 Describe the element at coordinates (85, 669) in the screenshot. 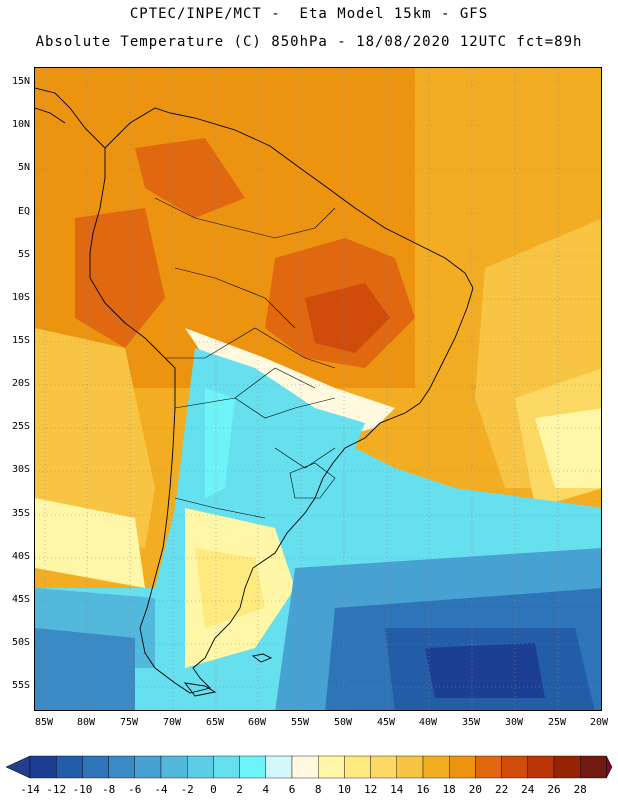

I see `field-pacific-minus6` at that location.